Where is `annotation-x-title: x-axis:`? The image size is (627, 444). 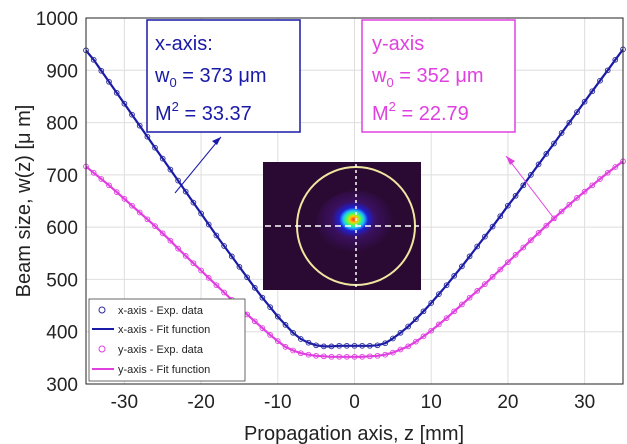 annotation-x-title: x-axis: is located at coordinates (184, 44).